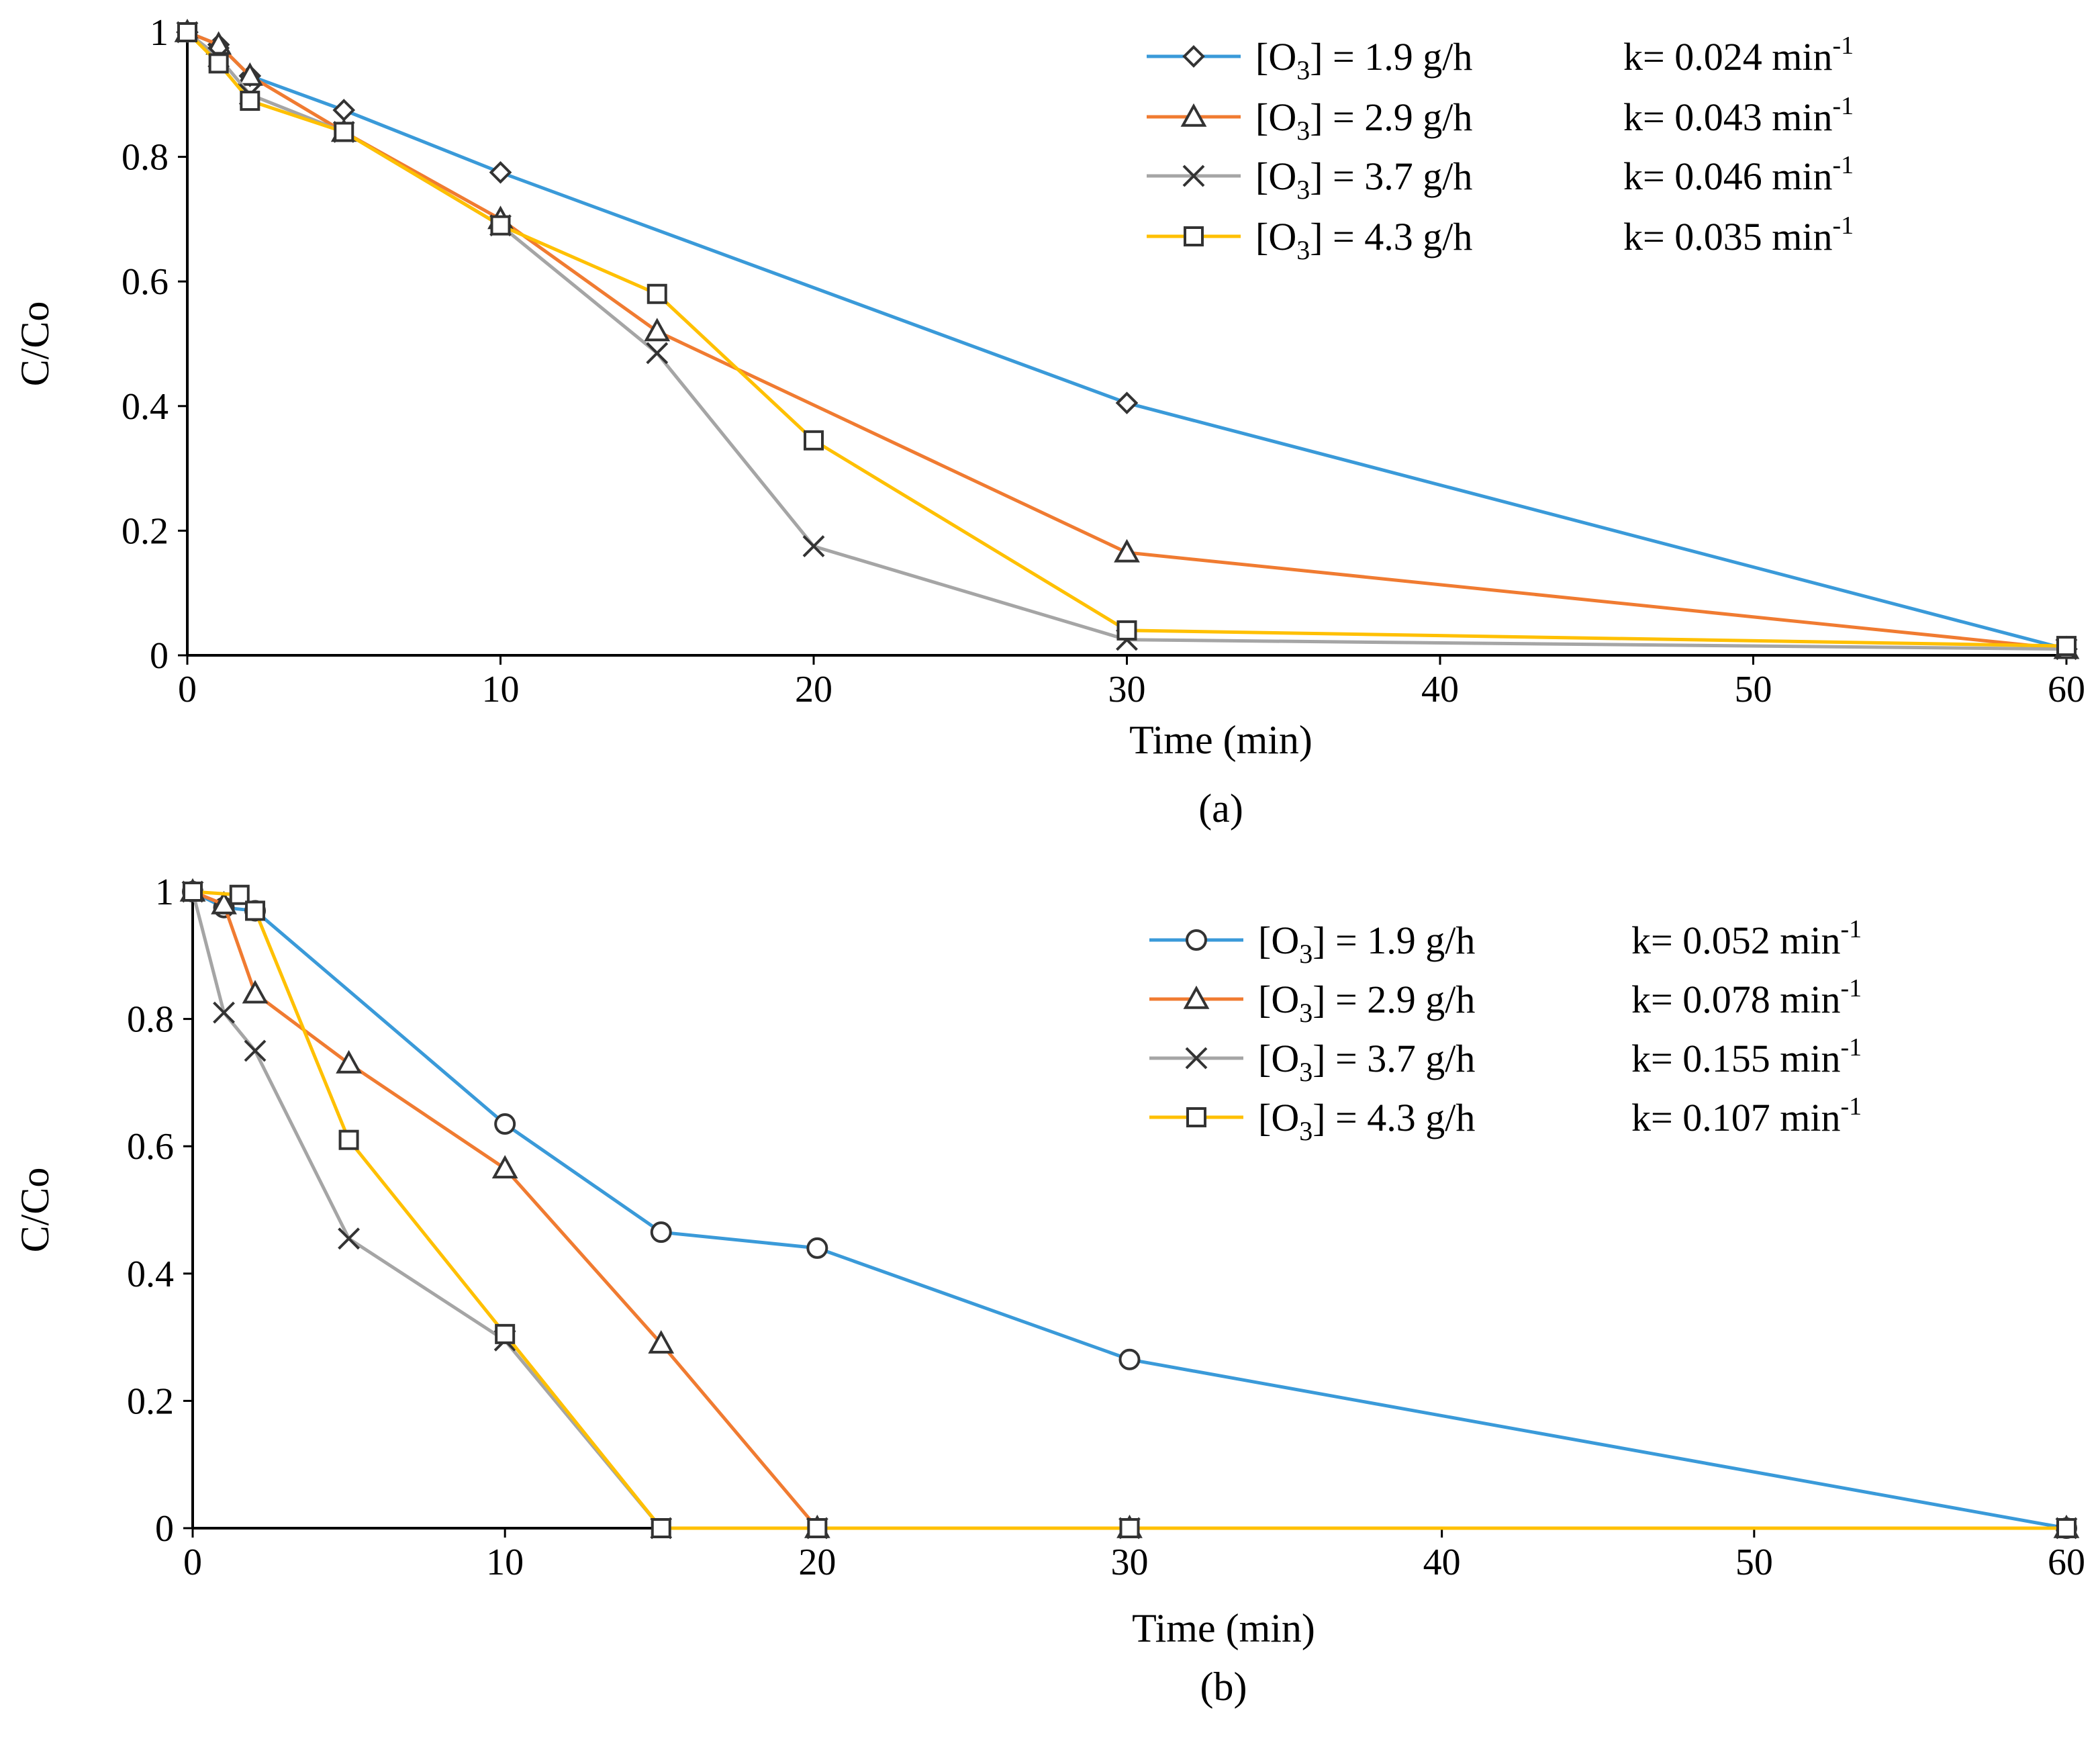 Image resolution: width=2100 pixels, height=1739 pixels. I want to click on legend-row-2-k: k= 0.043 min-1, so click(1738, 115).